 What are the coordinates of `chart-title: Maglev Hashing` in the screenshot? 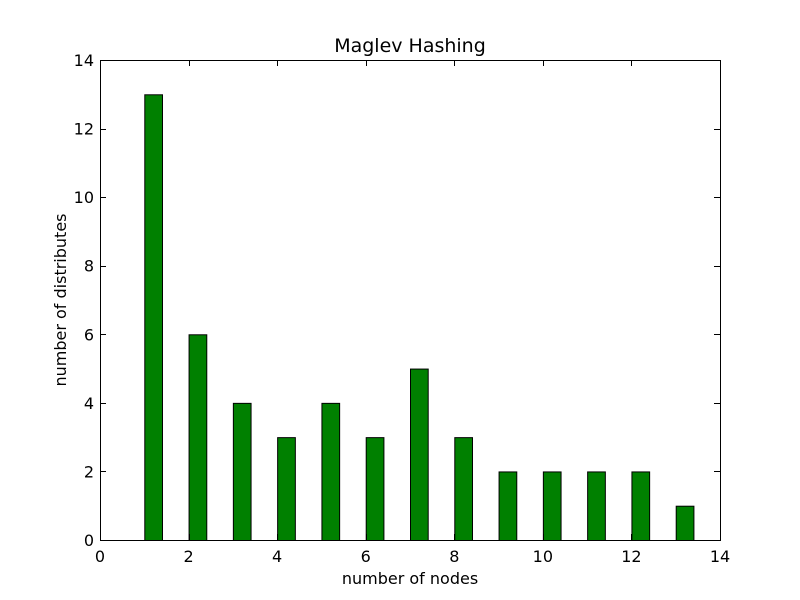 It's located at (410, 46).